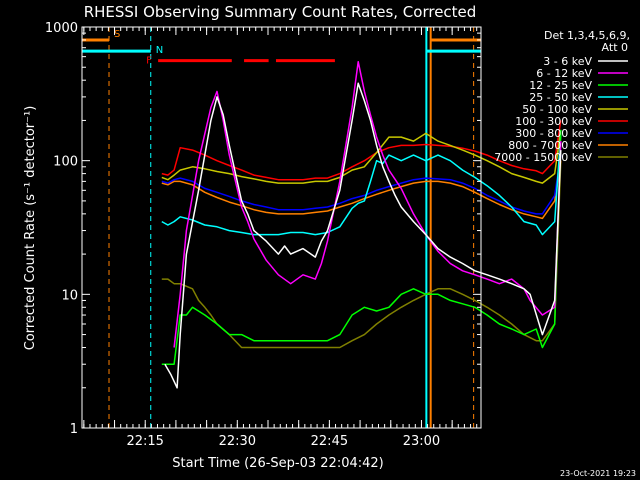 The width and height of the screenshot is (640, 480). What do you see at coordinates (615, 47) in the screenshot?
I see `legend-header-line2: Att 0` at bounding box center [615, 47].